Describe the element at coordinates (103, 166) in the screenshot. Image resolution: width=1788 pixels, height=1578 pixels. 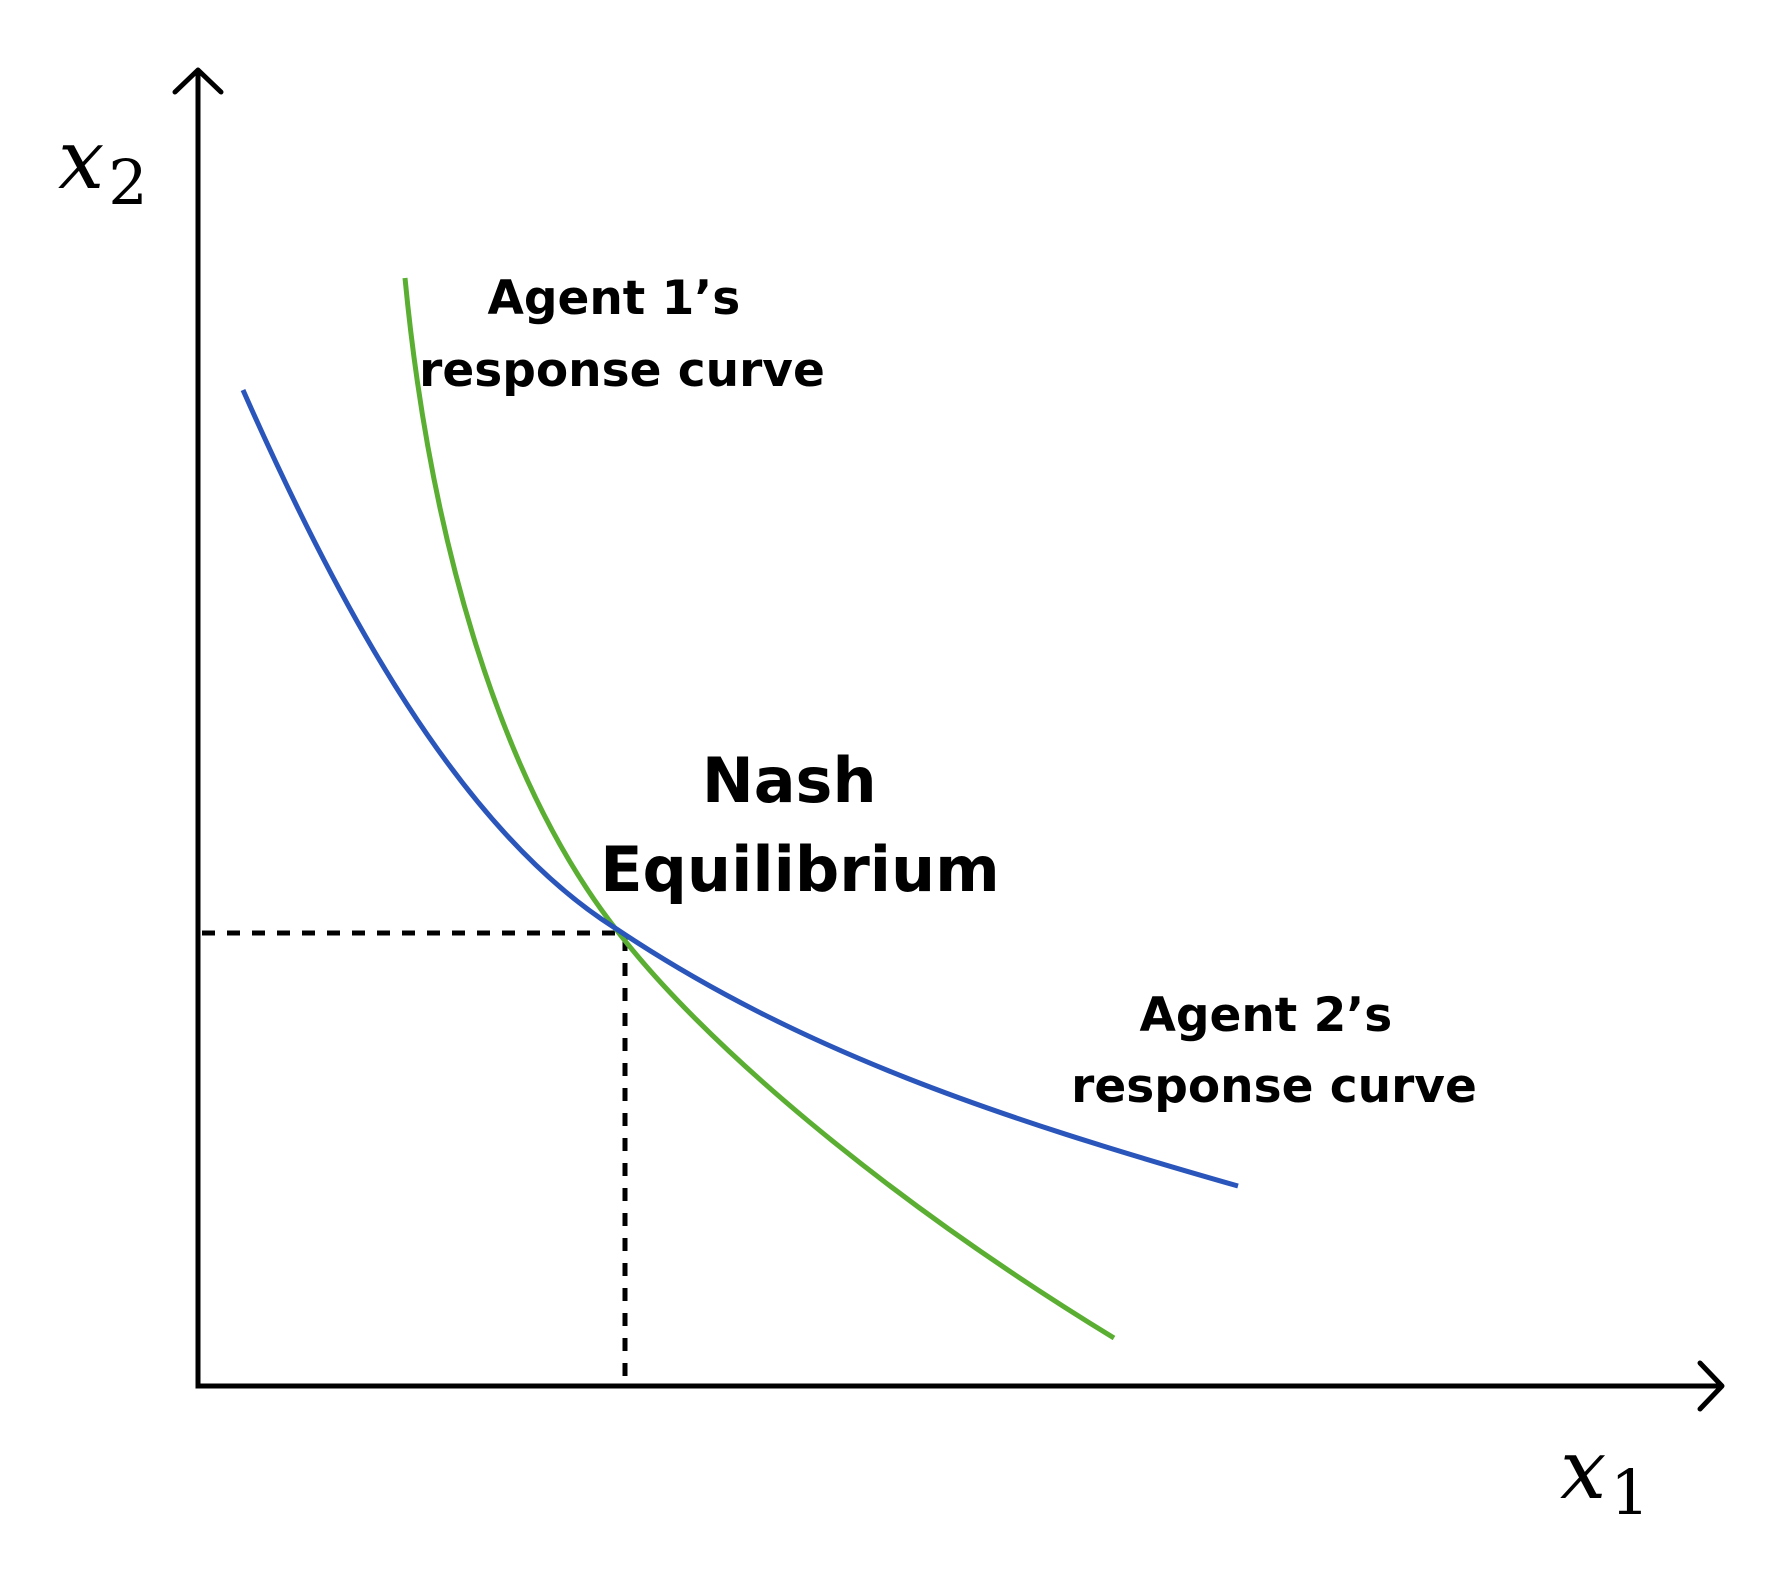
I see `y-axis-label: x2` at that location.